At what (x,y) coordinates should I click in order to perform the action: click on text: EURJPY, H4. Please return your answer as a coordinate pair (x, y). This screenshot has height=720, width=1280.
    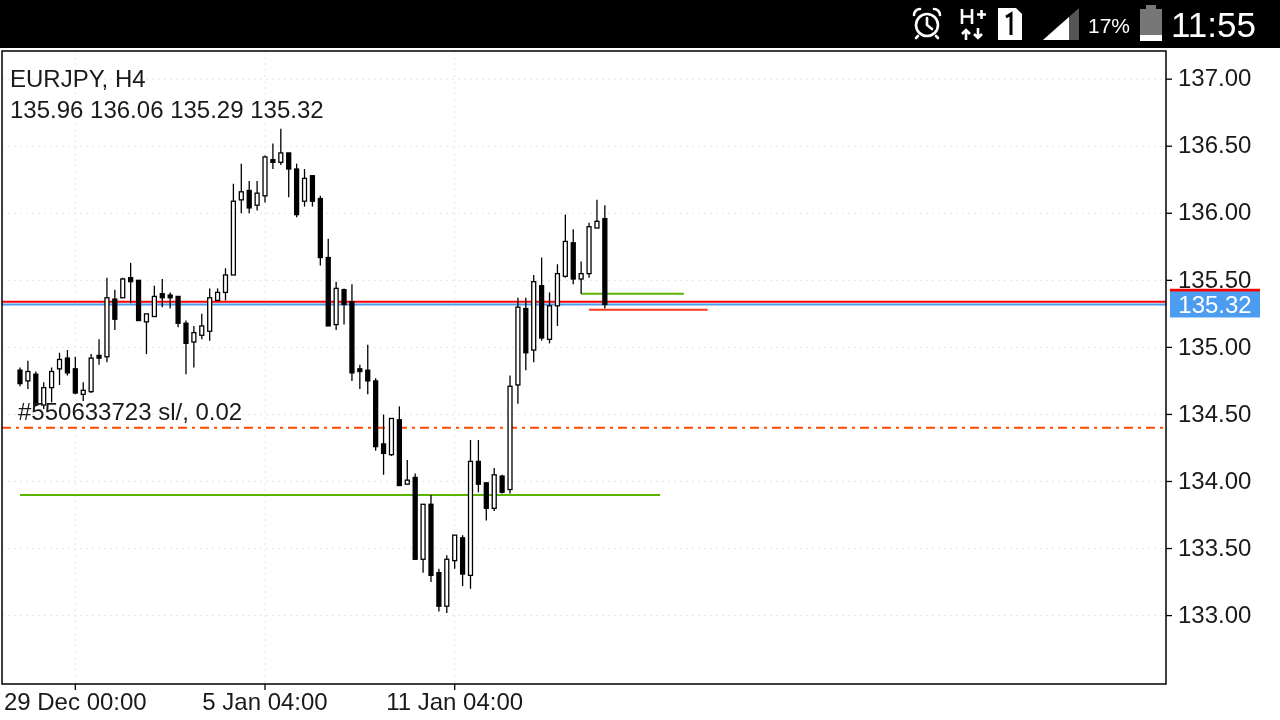
    Looking at the image, I should click on (78, 78).